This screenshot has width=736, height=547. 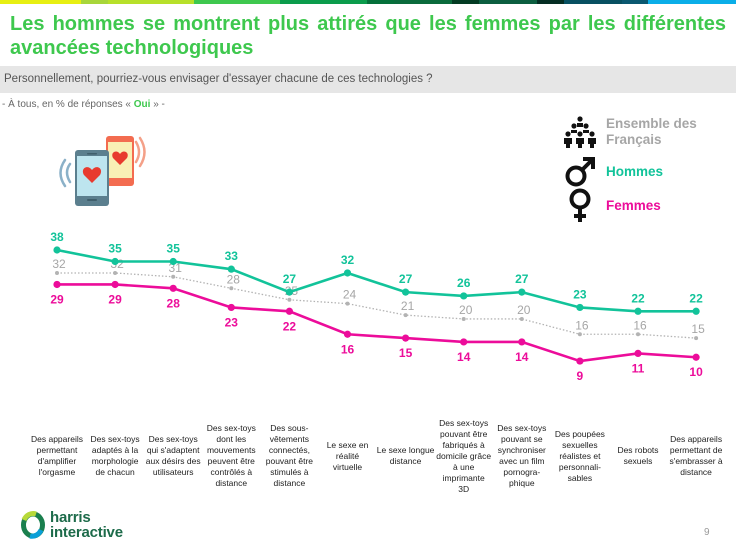 What do you see at coordinates (289, 439) in the screenshot?
I see `x-tick-label-line: vêtements` at bounding box center [289, 439].